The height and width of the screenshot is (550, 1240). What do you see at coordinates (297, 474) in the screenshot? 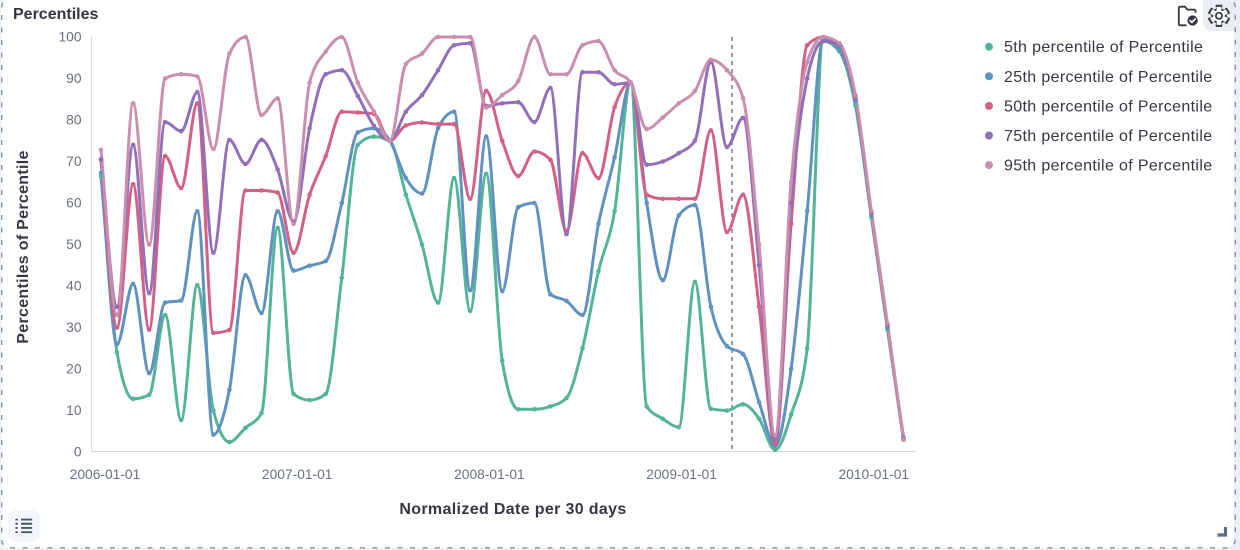
I see `svg-text: 2007-01-01` at bounding box center [297, 474].